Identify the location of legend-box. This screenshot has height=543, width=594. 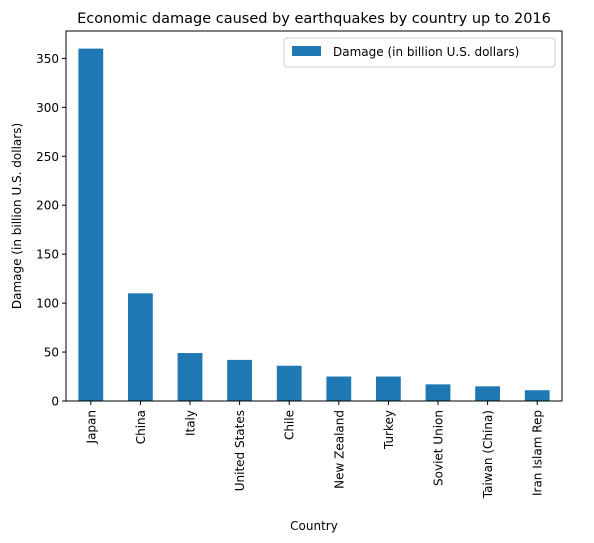
(419, 52).